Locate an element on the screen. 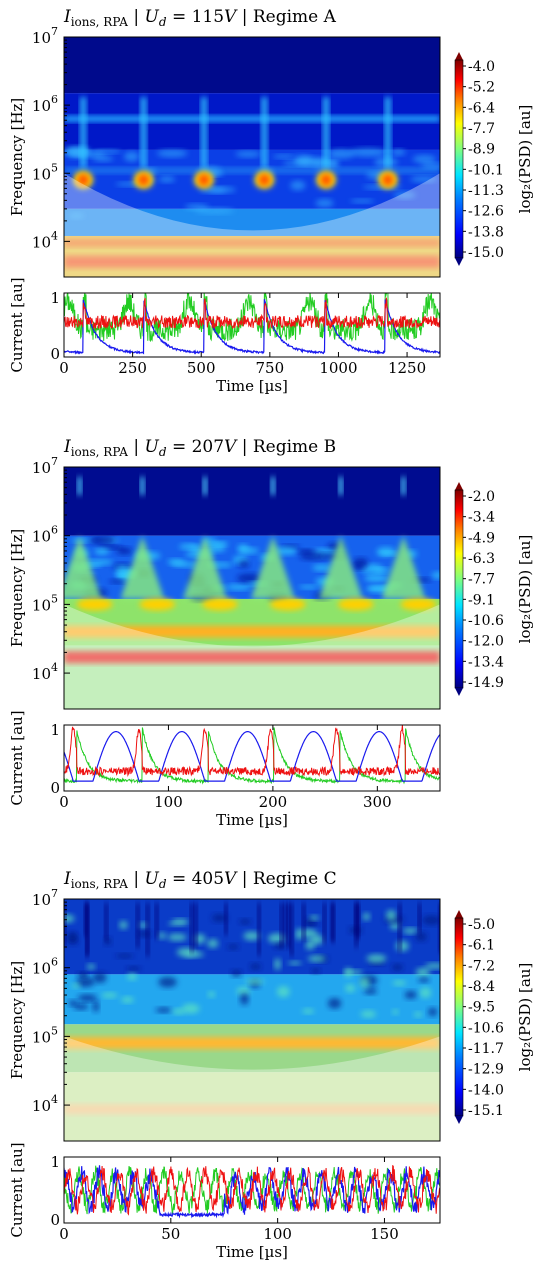  colorbar-tick-label: -11.7 is located at coordinates (486, 1049).